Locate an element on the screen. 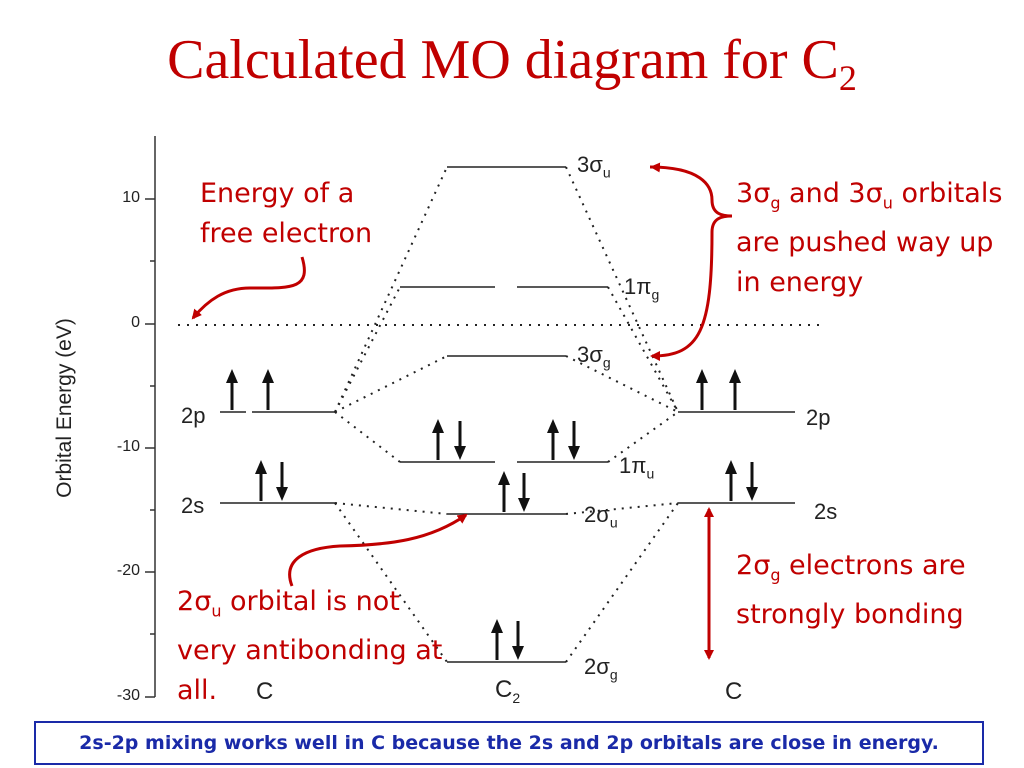  electron-up-2sg is located at coordinates (497, 639).